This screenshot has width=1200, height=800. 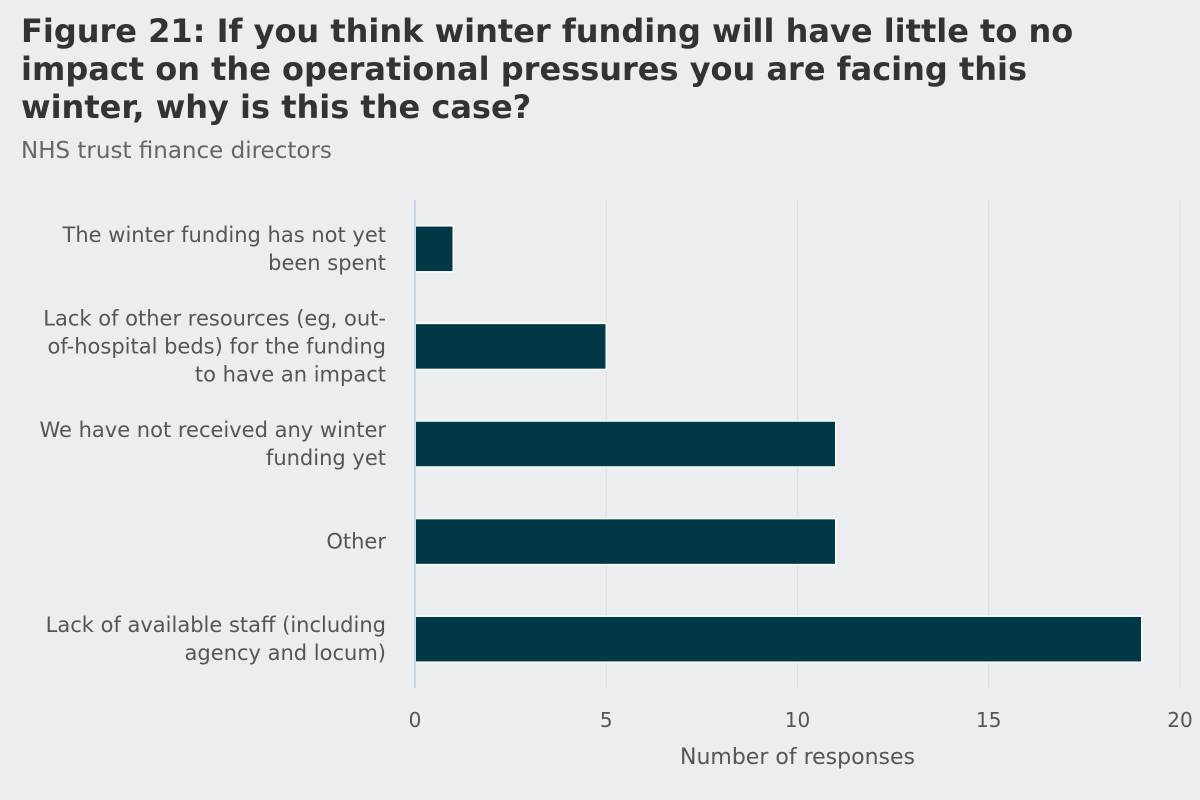 What do you see at coordinates (356, 542) in the screenshot?
I see `category-label: Other` at bounding box center [356, 542].